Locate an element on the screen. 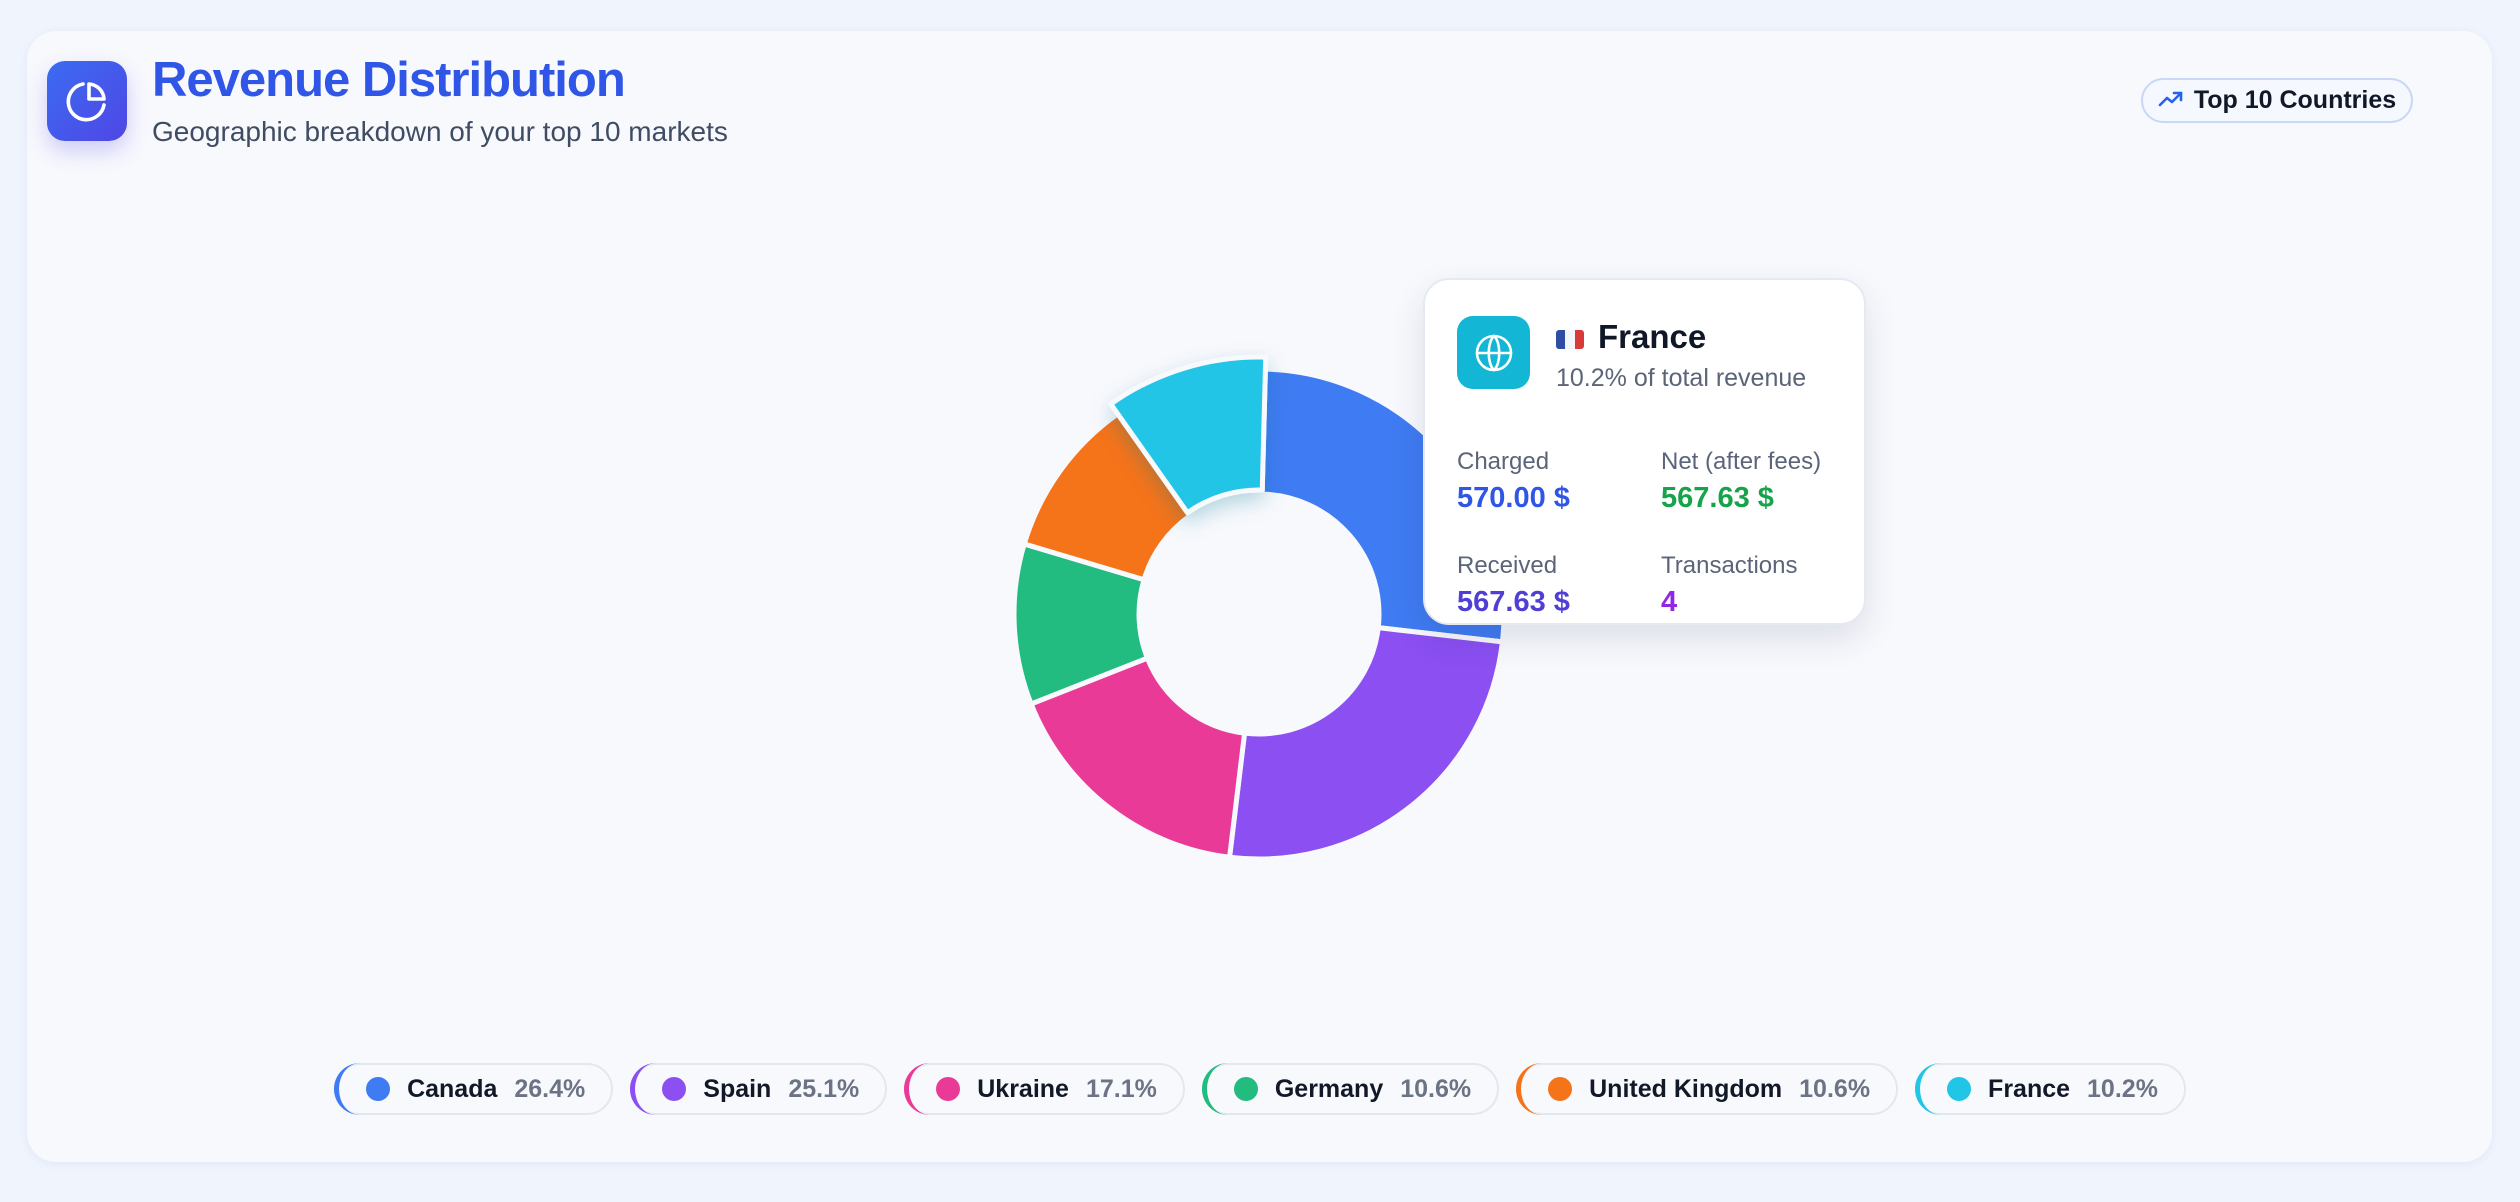 The image size is (2520, 1202). net-value: 567.63 $ is located at coordinates (1717, 498).